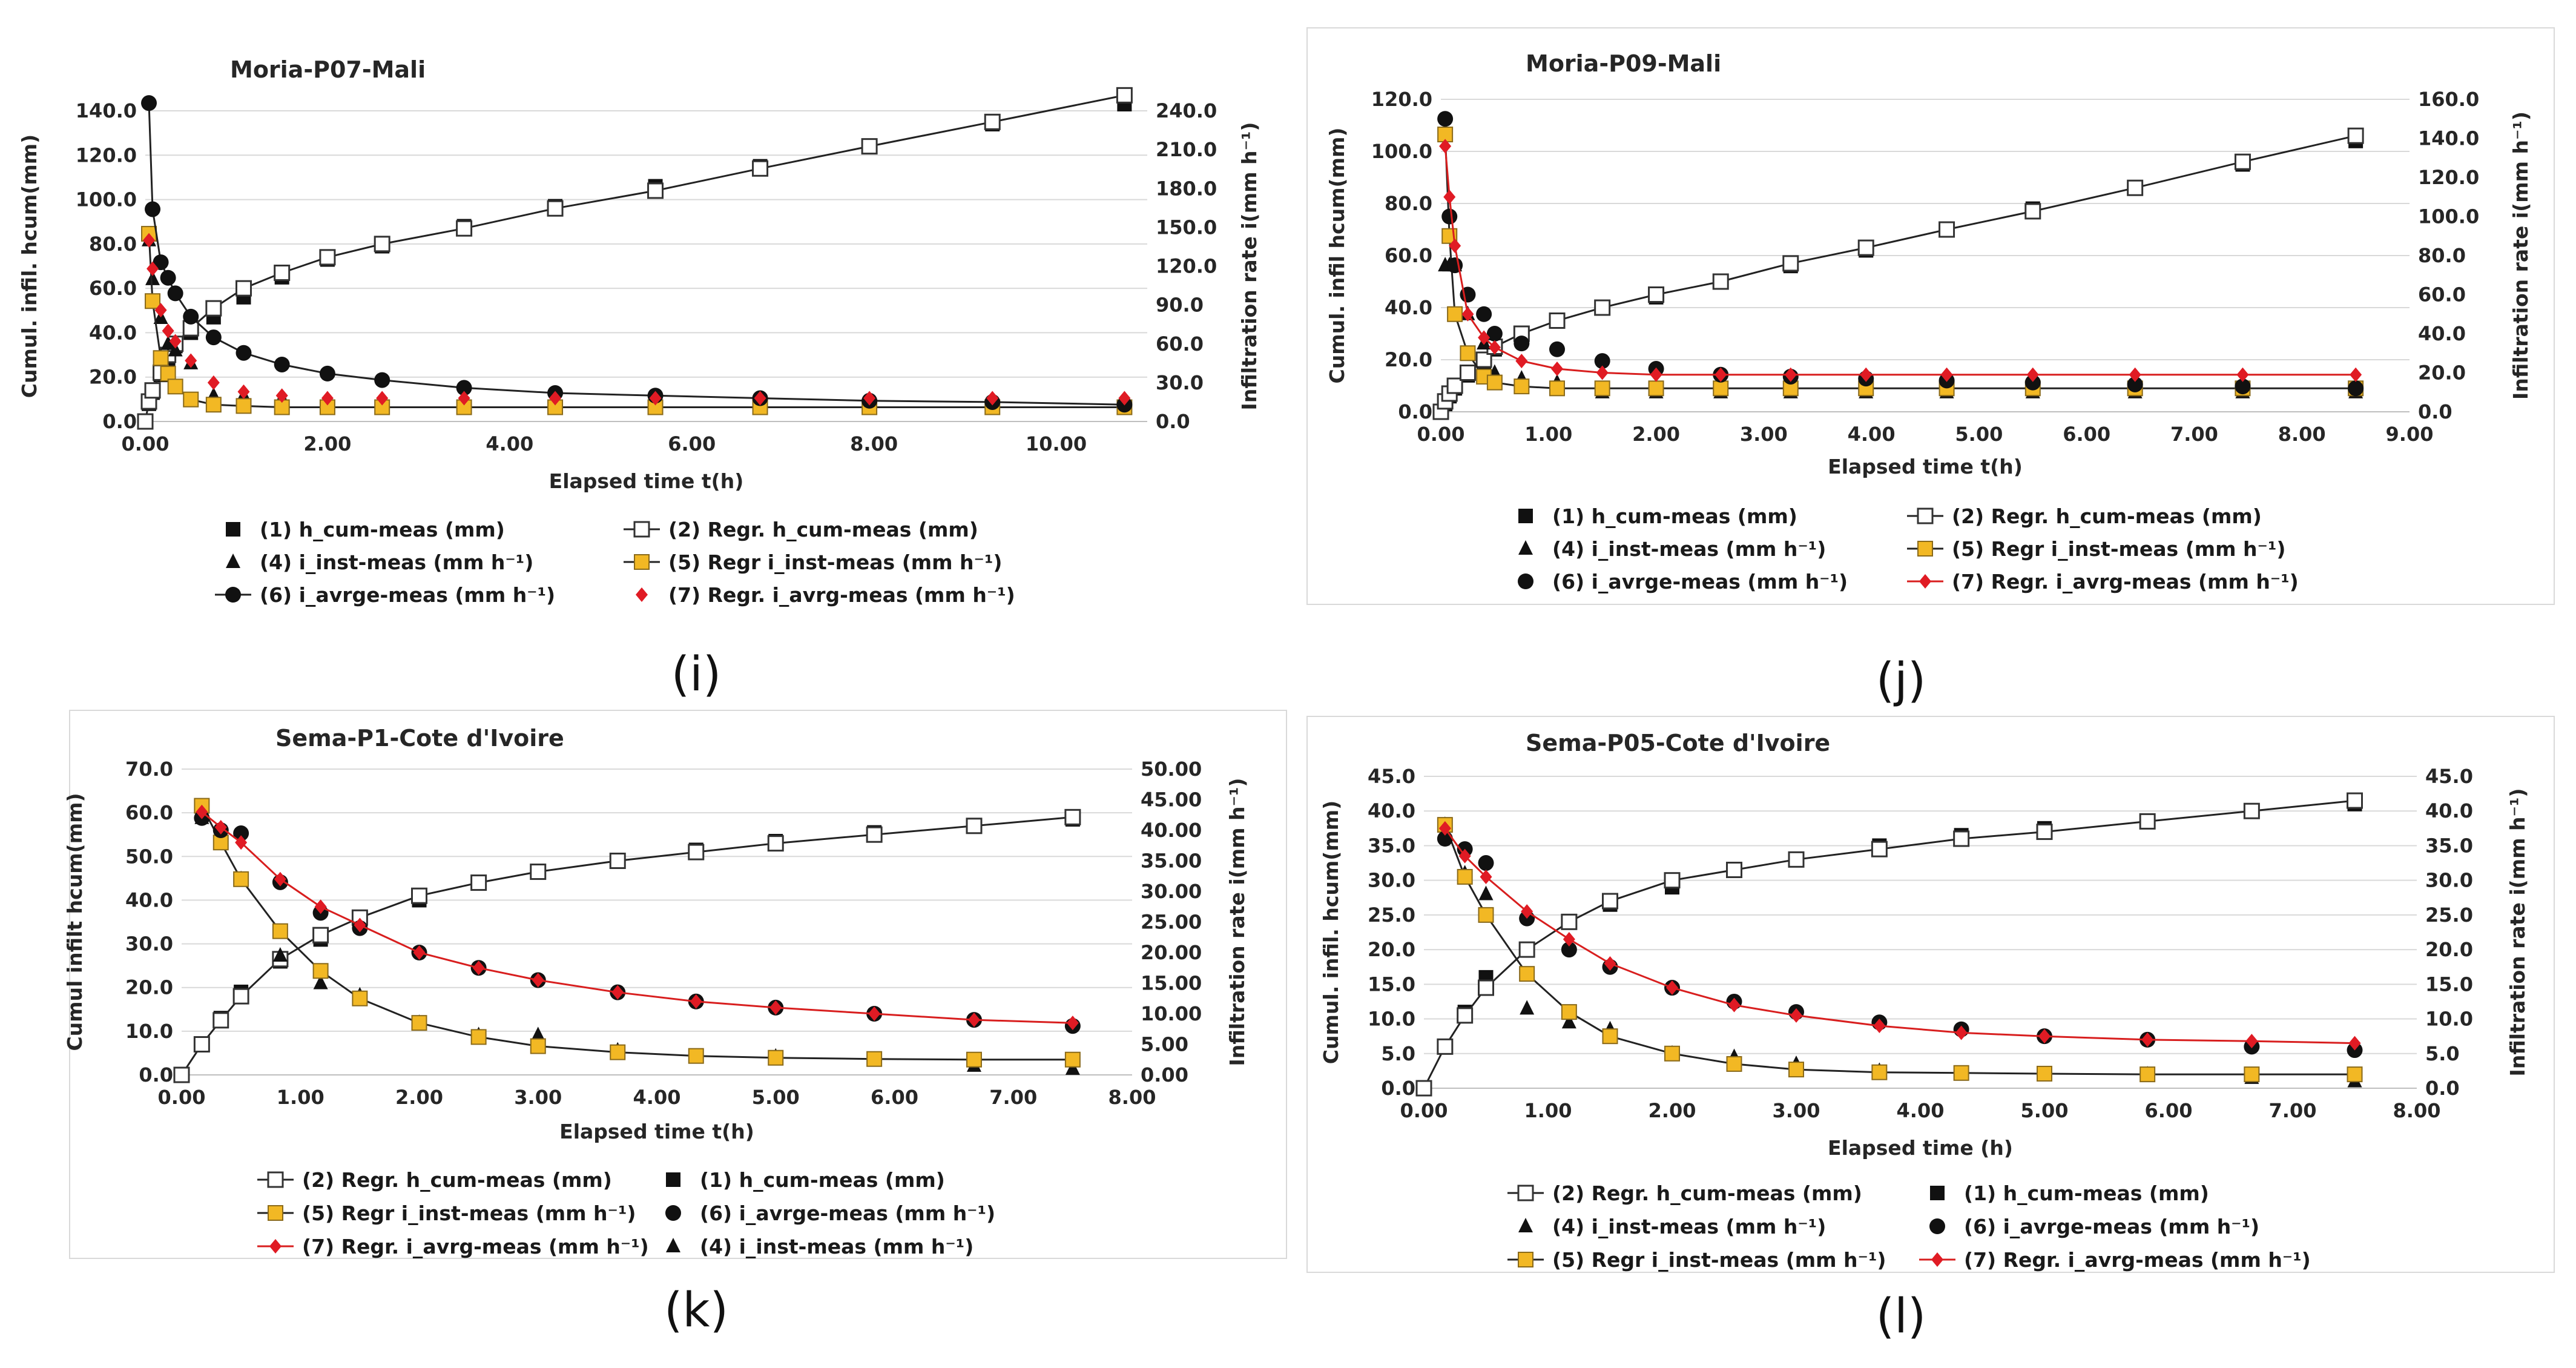 This screenshot has width=2576, height=1368. What do you see at coordinates (1331, 933) in the screenshot?
I see `y-left-axis-label: Cumul. infil. hcum(mm)` at bounding box center [1331, 933].